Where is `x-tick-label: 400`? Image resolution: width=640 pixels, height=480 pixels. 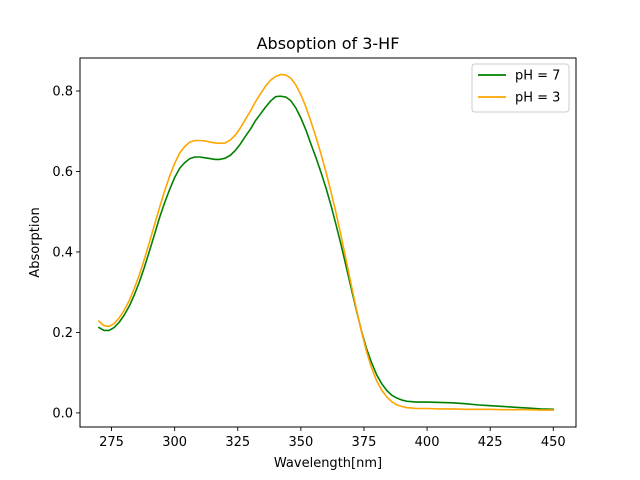 x-tick-label: 400 is located at coordinates (427, 442).